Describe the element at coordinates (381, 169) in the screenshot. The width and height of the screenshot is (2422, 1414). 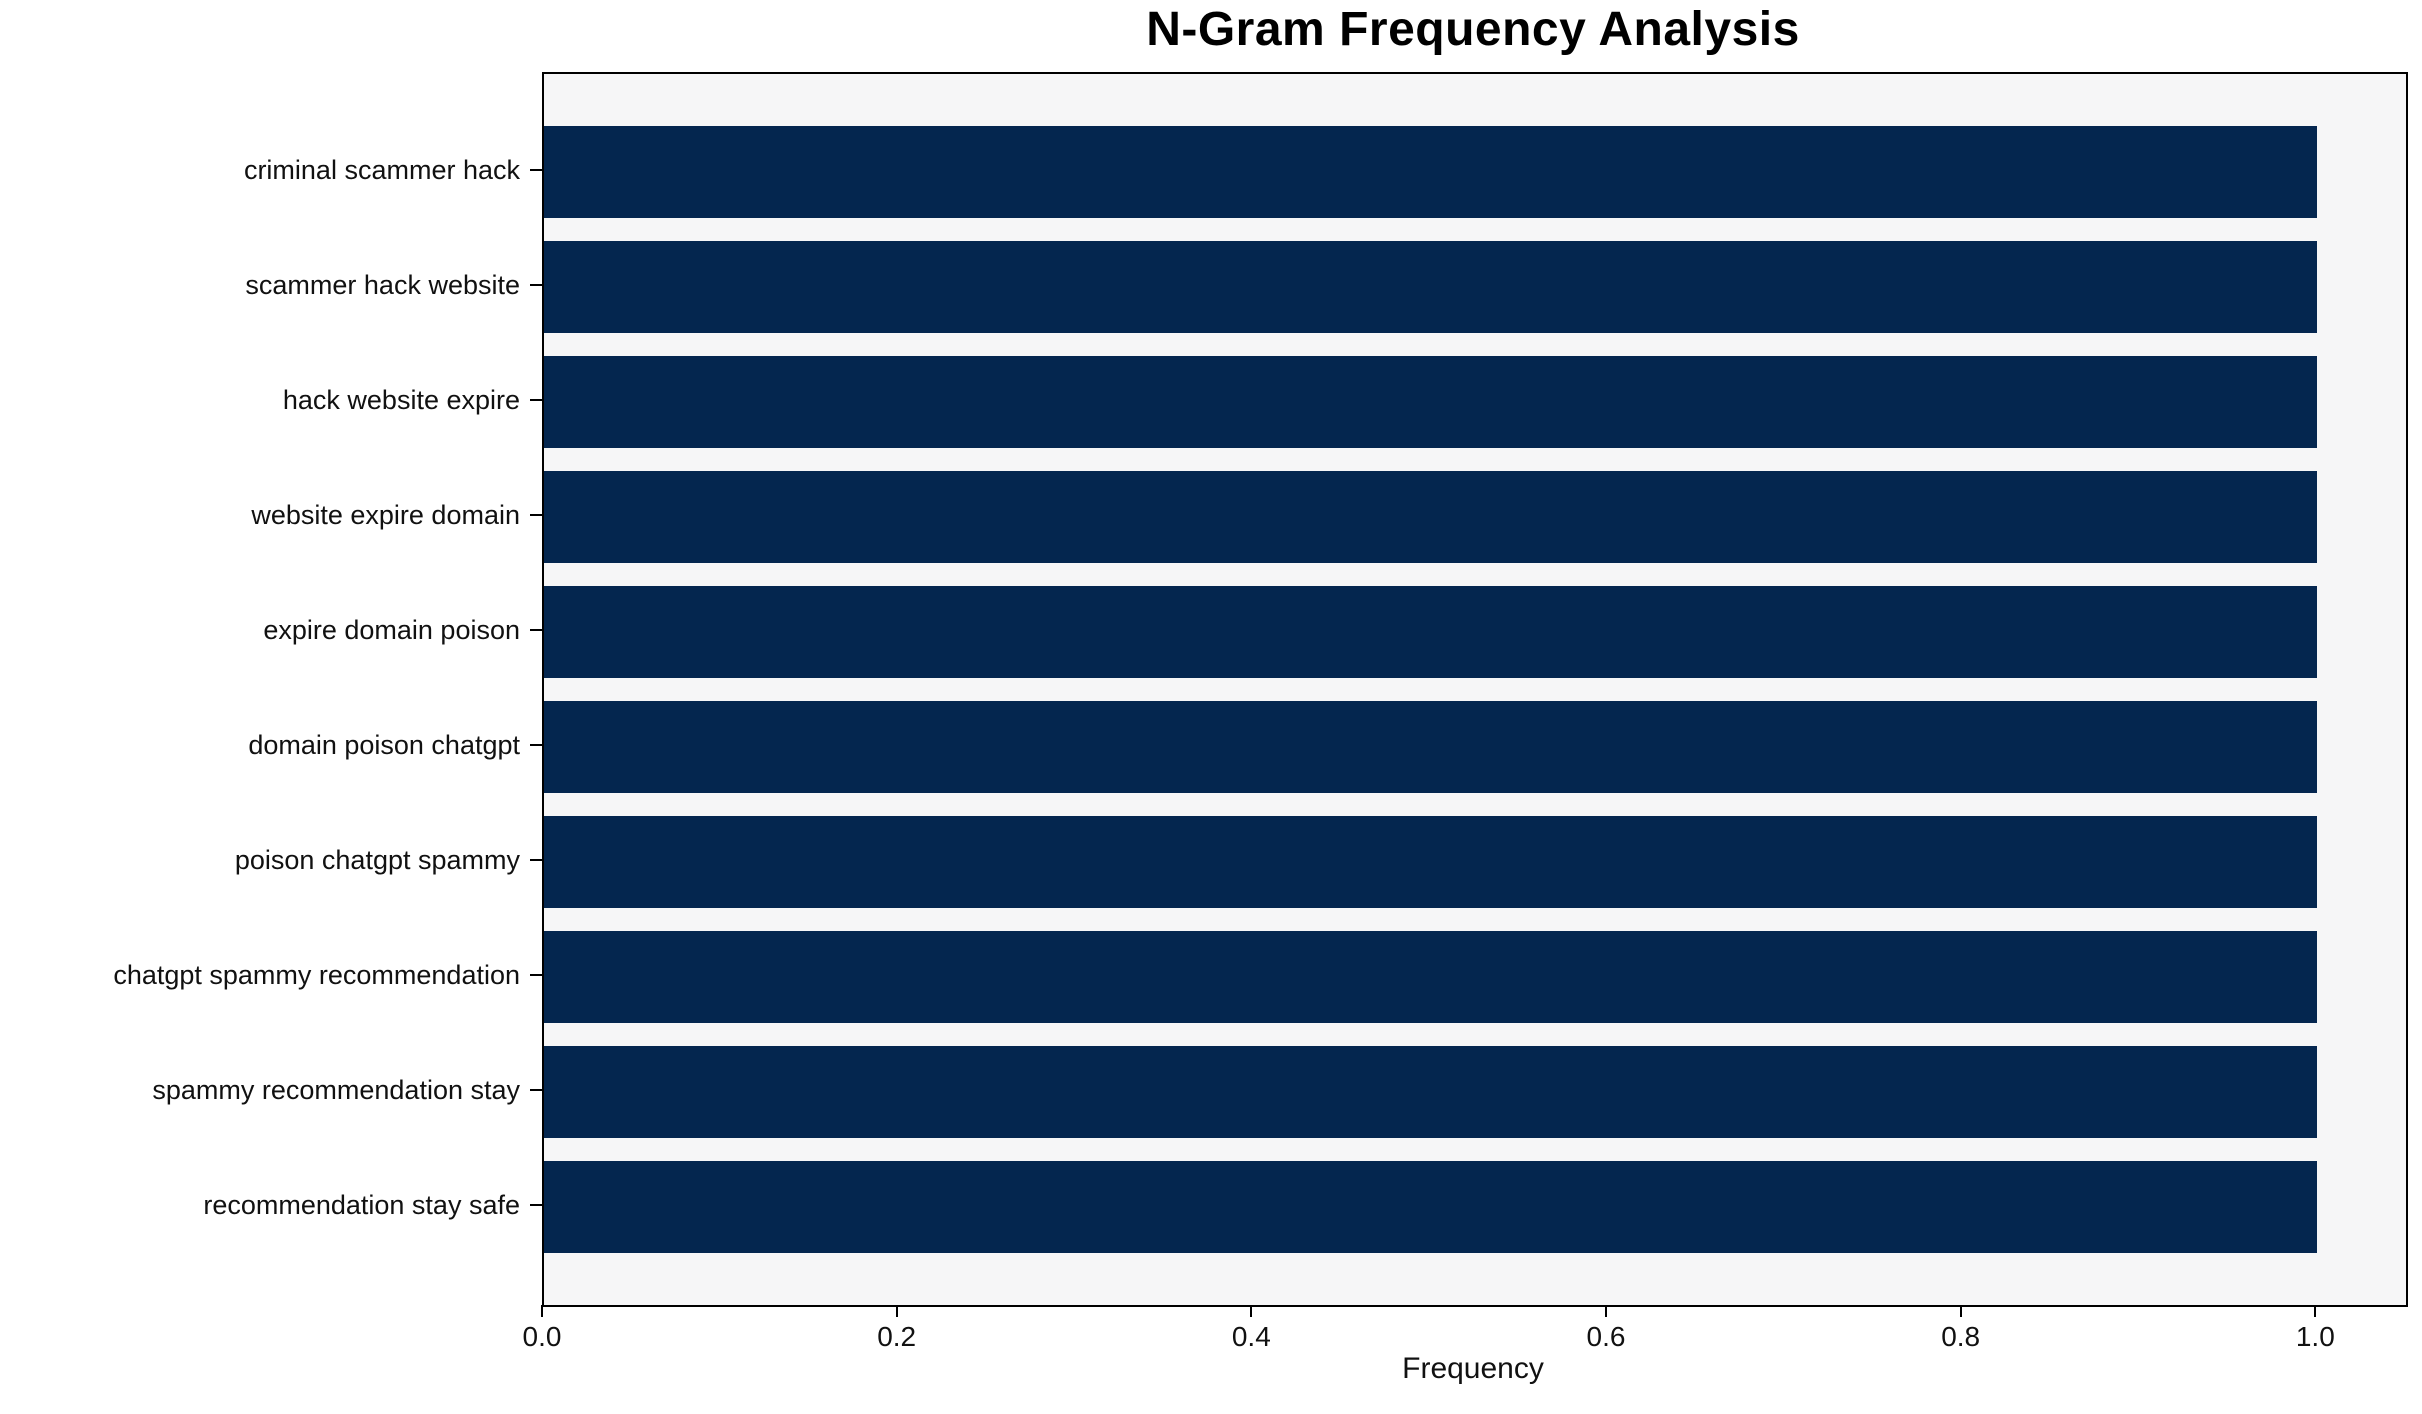
I see `y-tick-label: criminal scammer hack` at that location.